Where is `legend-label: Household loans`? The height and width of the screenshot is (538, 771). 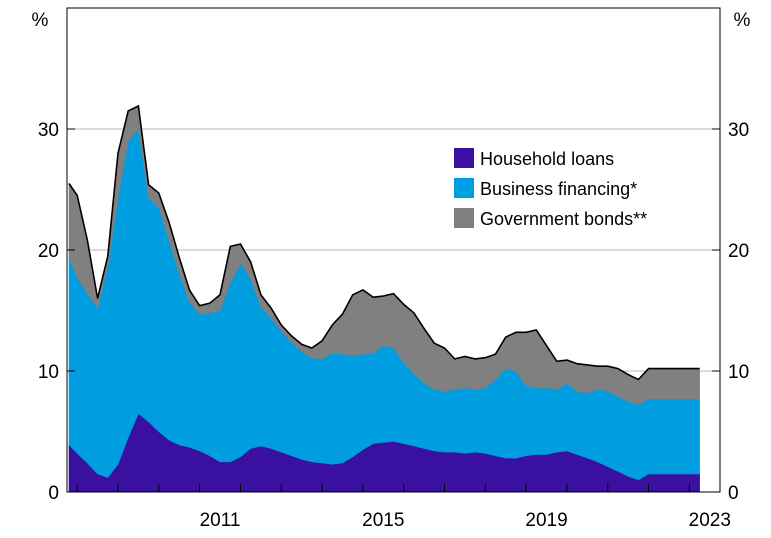 legend-label: Household loans is located at coordinates (547, 159).